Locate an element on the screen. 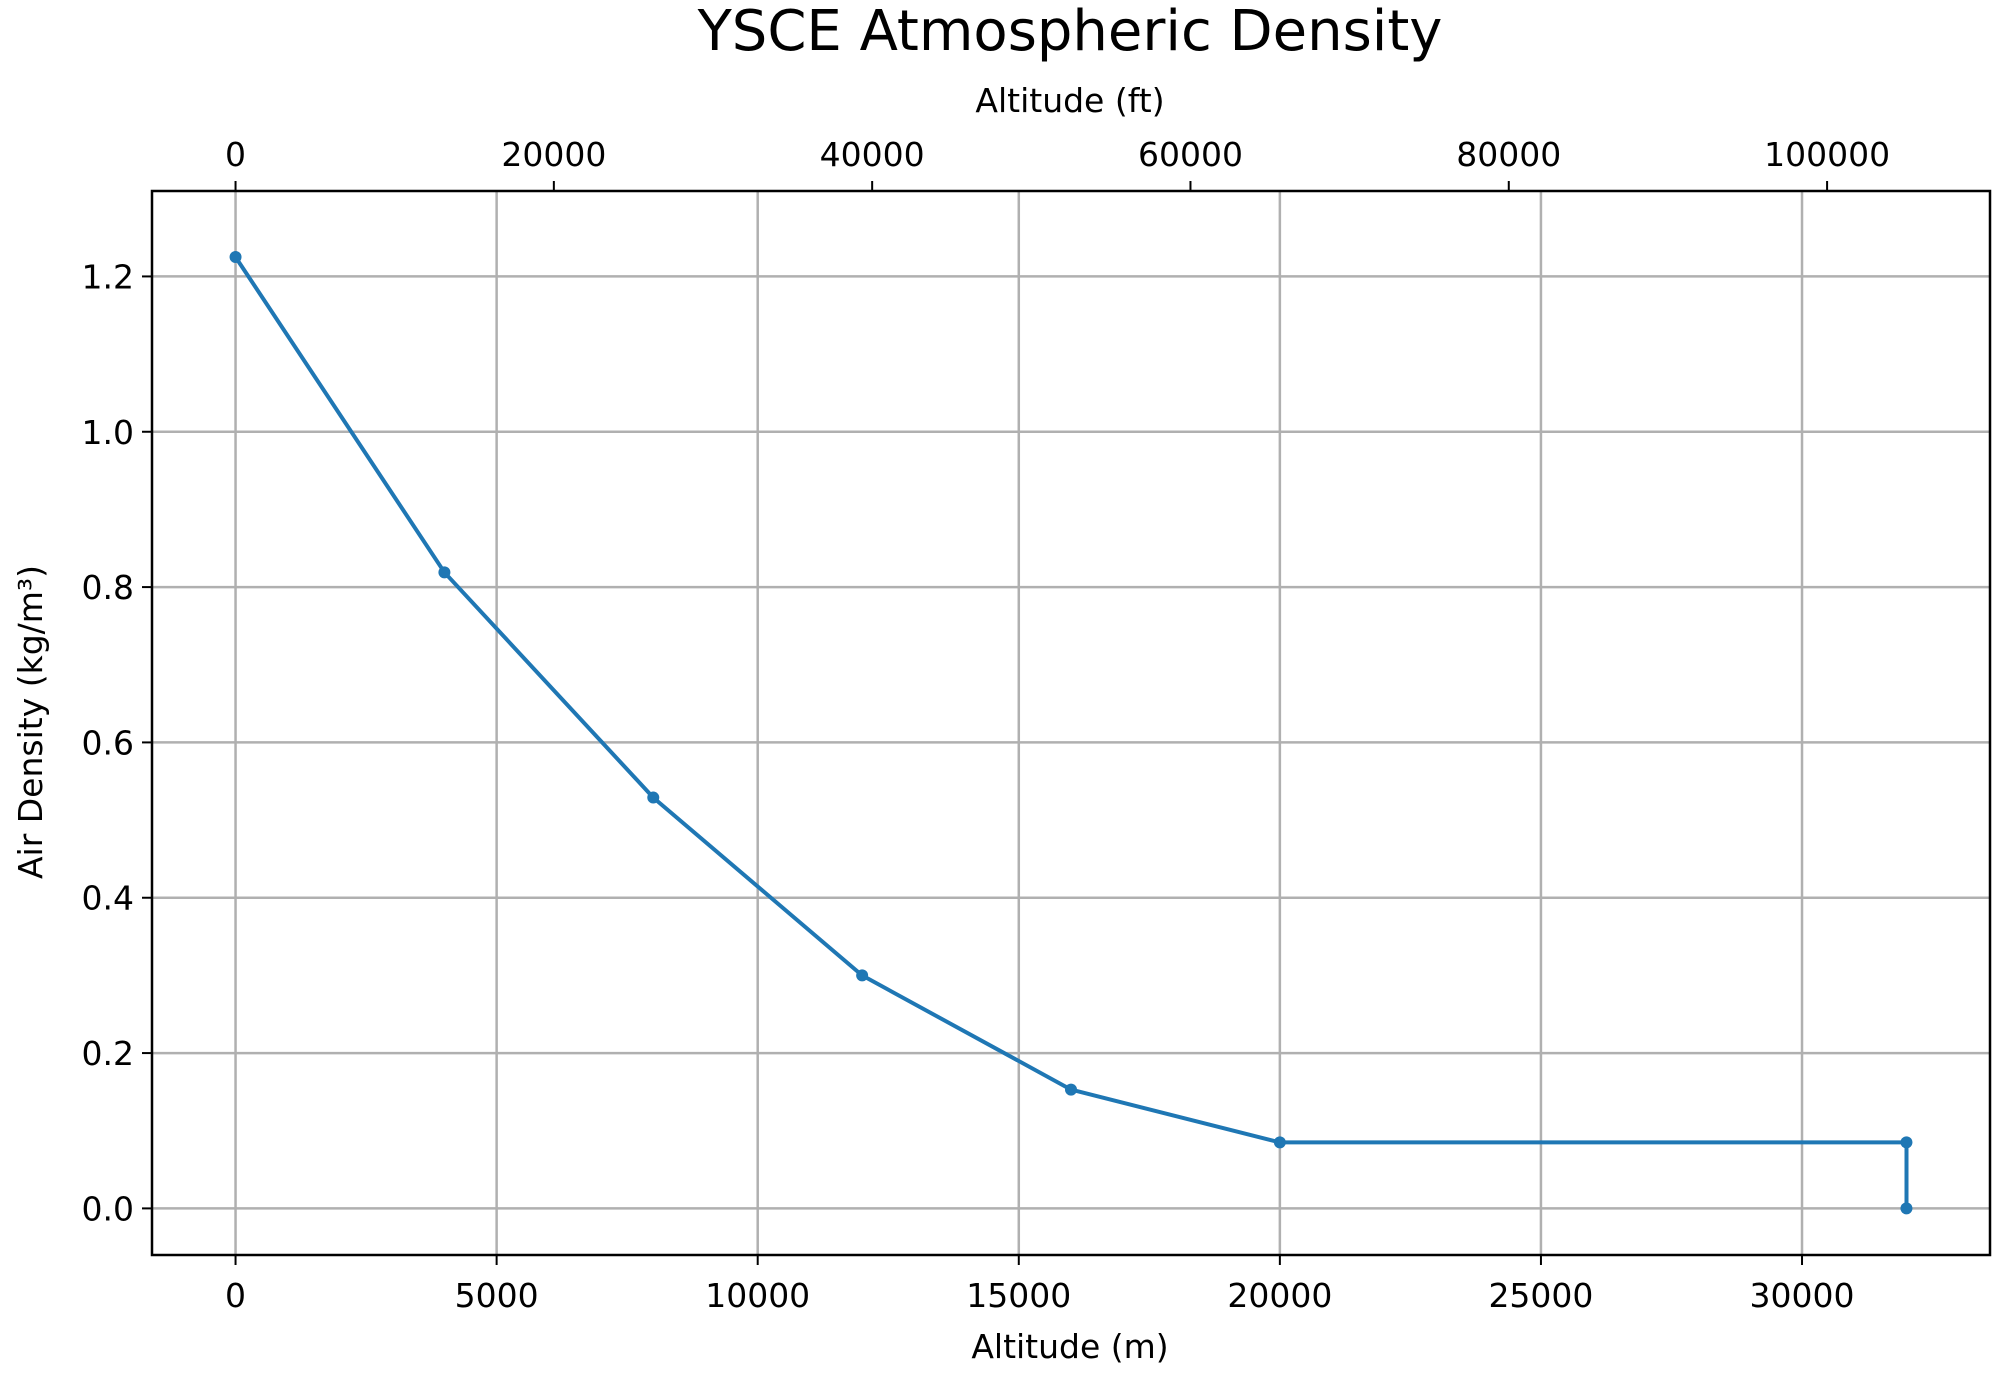 This screenshot has height=1375, width=2000. secondary-x-tick-label: 0 is located at coordinates (235, 154).